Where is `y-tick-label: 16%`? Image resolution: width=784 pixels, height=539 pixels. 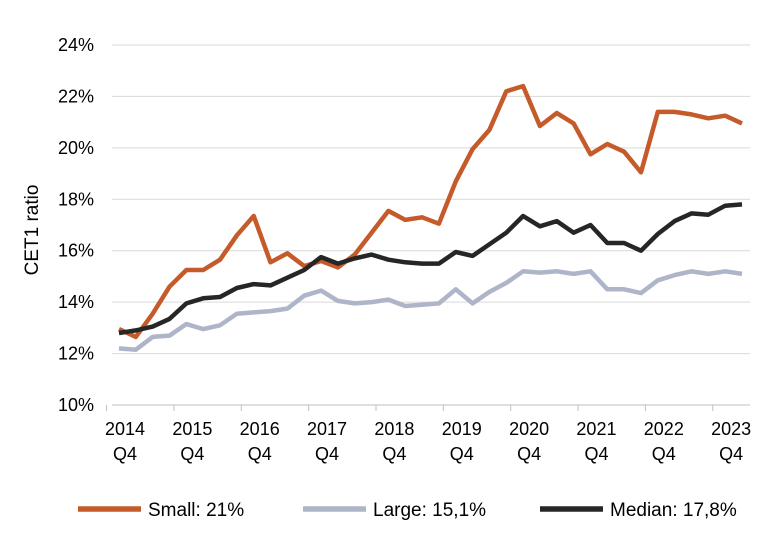
y-tick-label: 16% is located at coordinates (76, 251).